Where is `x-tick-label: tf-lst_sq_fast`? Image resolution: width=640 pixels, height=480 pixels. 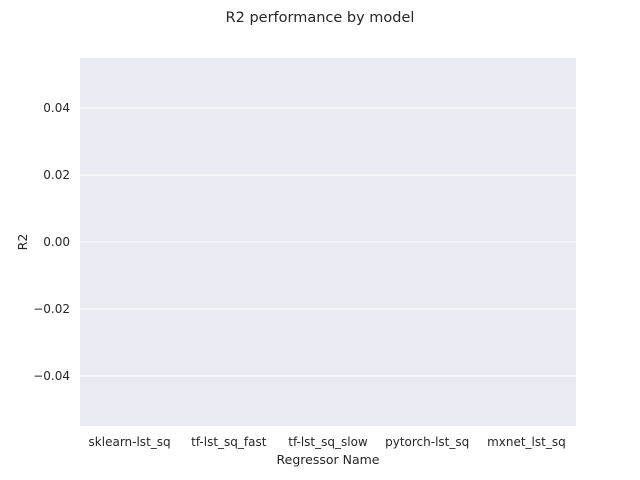 x-tick-label: tf-lst_sq_fast is located at coordinates (229, 442).